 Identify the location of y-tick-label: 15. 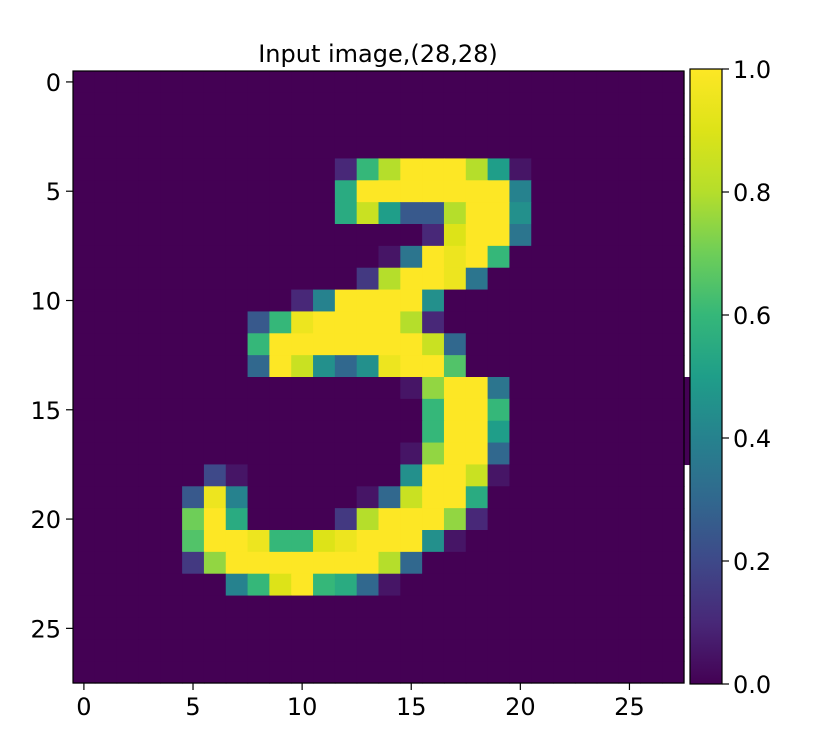
(45, 411).